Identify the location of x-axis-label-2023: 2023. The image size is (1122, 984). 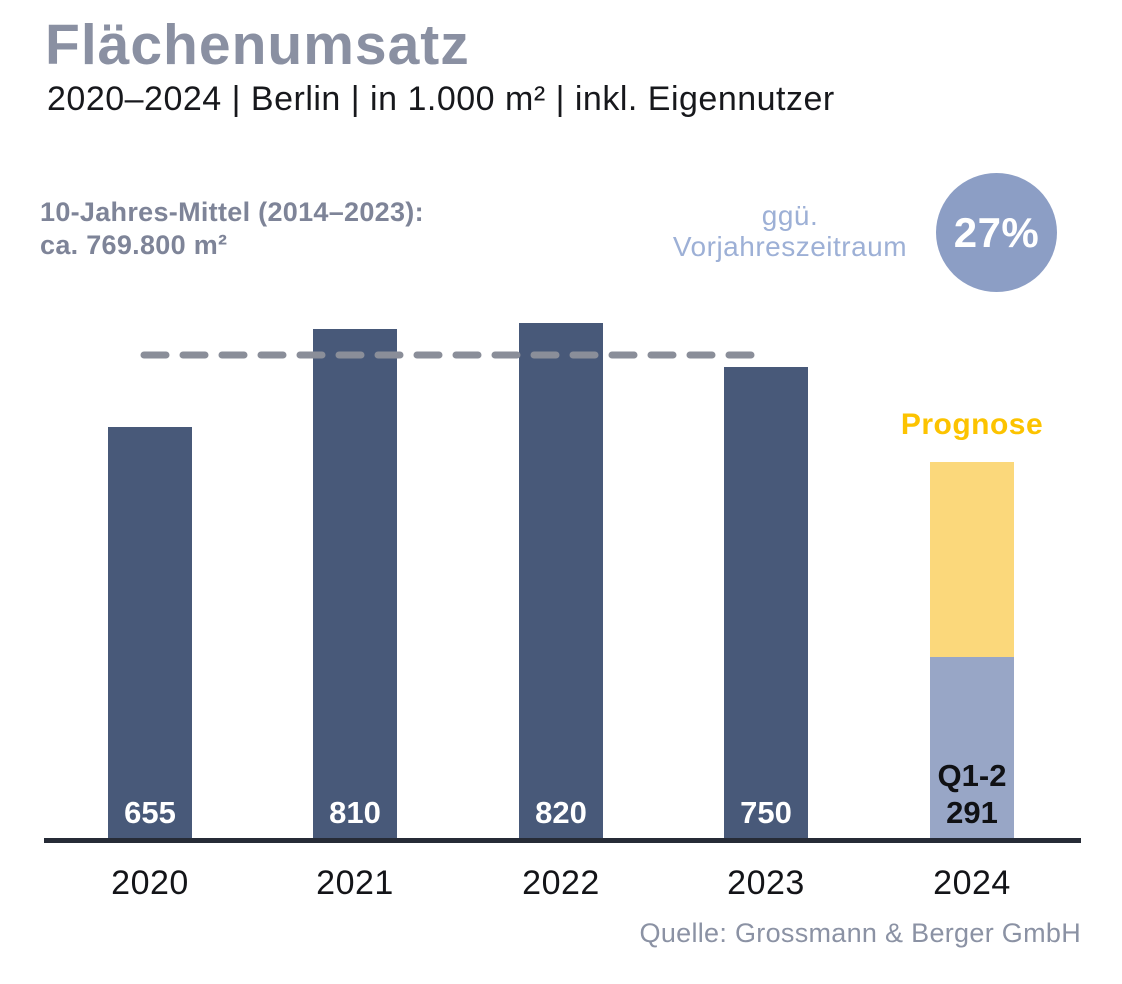
(766, 883).